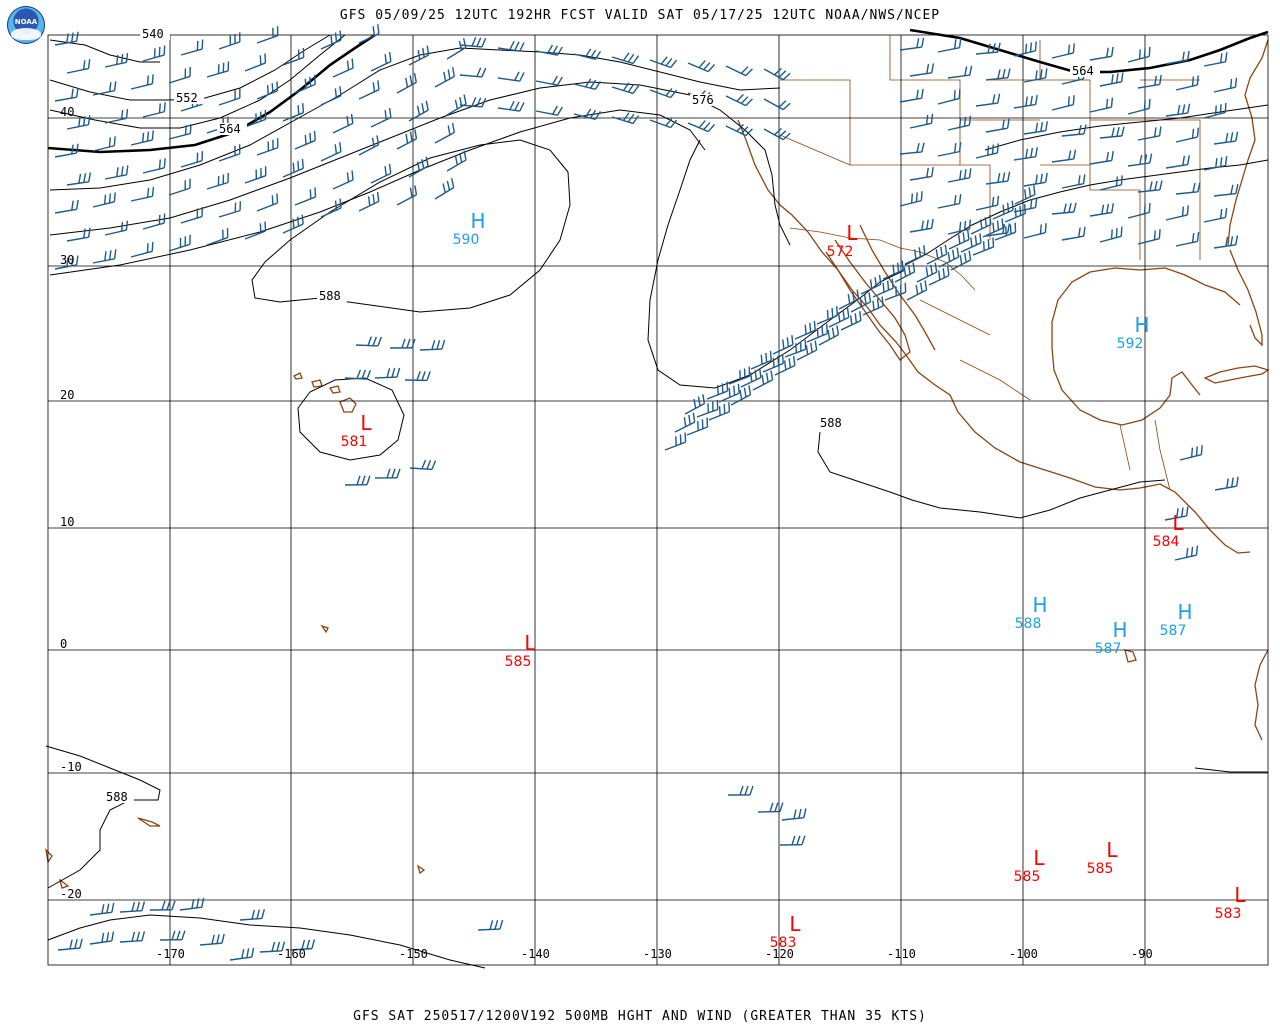 Image resolution: width=1280 pixels, height=1024 pixels. What do you see at coordinates (901, 954) in the screenshot?
I see `lon-tick-label: -110` at bounding box center [901, 954].